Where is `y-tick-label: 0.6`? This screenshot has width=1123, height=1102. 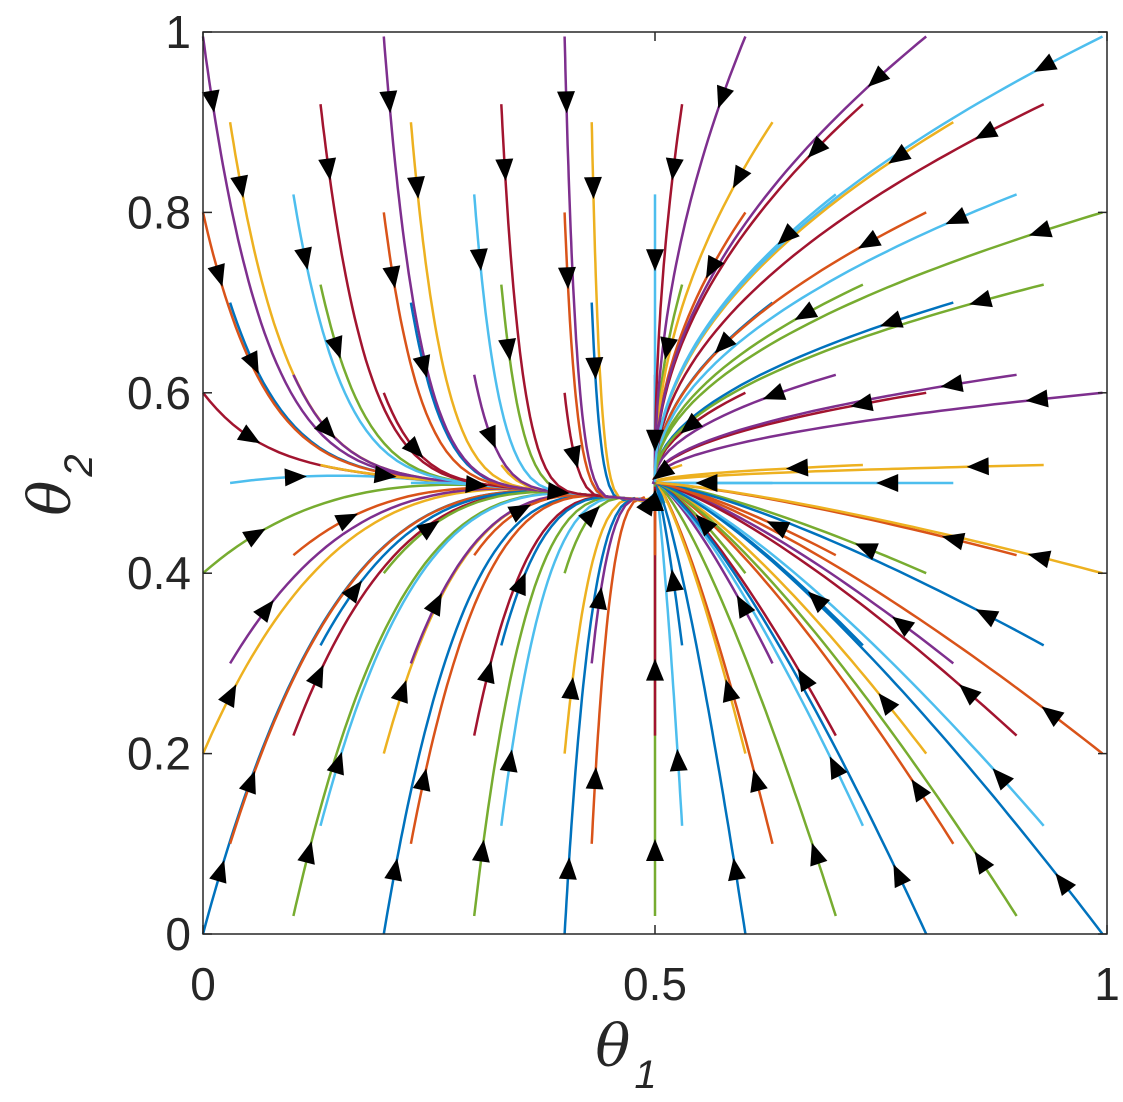
y-tick-label: 0.6 is located at coordinates (159, 393).